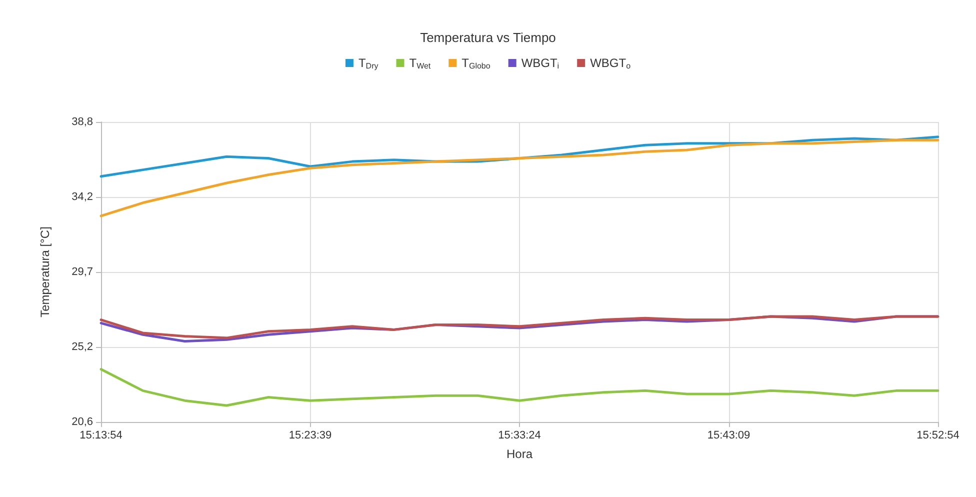  Describe the element at coordinates (519, 436) in the screenshot. I see `x-tick-label: 15:33:24` at that location.